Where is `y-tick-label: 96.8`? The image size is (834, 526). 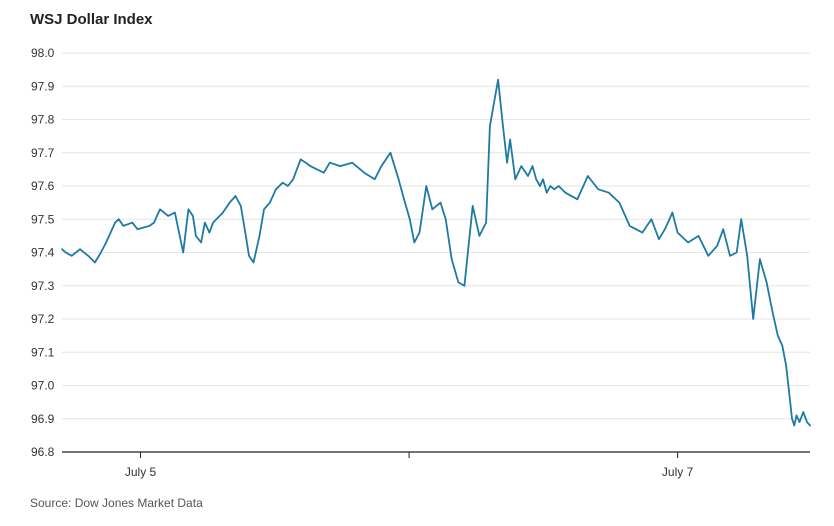 y-tick-label: 96.8 is located at coordinates (43, 452).